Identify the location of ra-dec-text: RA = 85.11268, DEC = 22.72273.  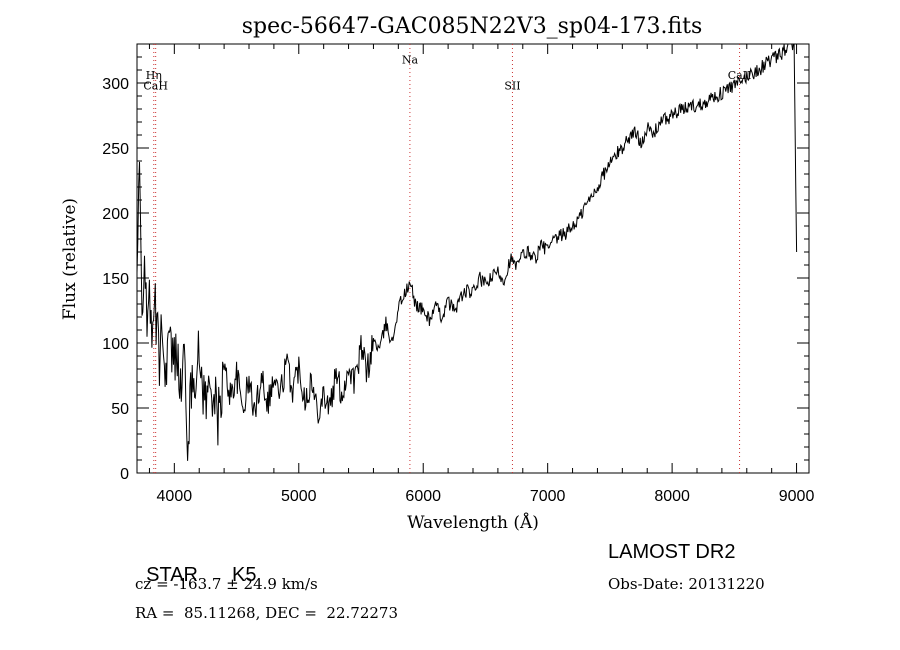
(267, 613).